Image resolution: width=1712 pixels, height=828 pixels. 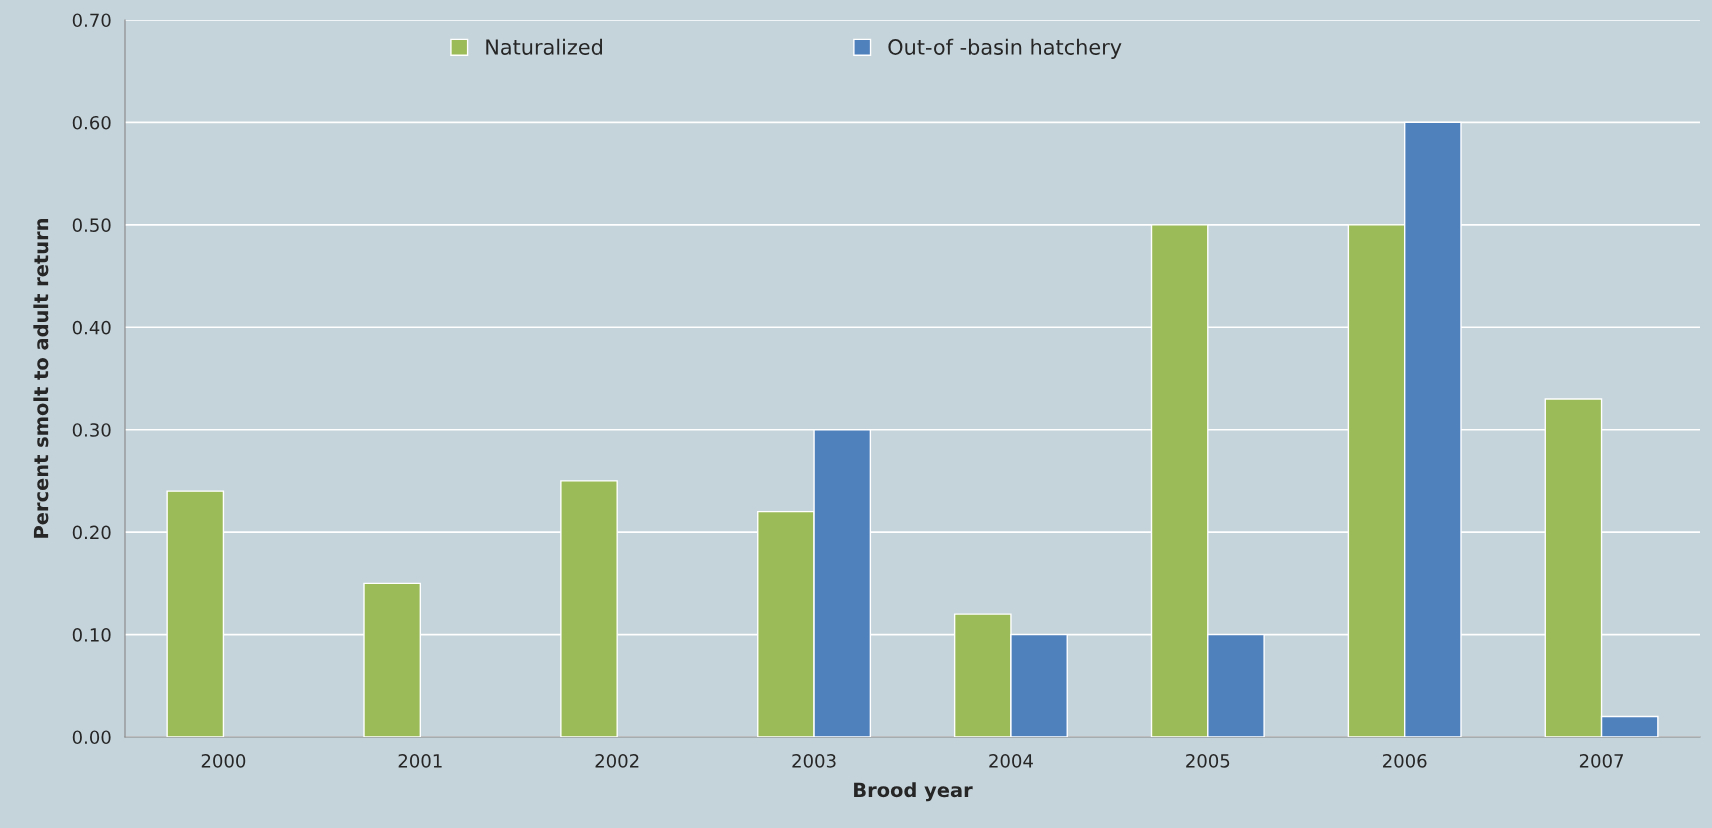 What do you see at coordinates (91, 737) in the screenshot?
I see `y-tick-label: 0.00` at bounding box center [91, 737].